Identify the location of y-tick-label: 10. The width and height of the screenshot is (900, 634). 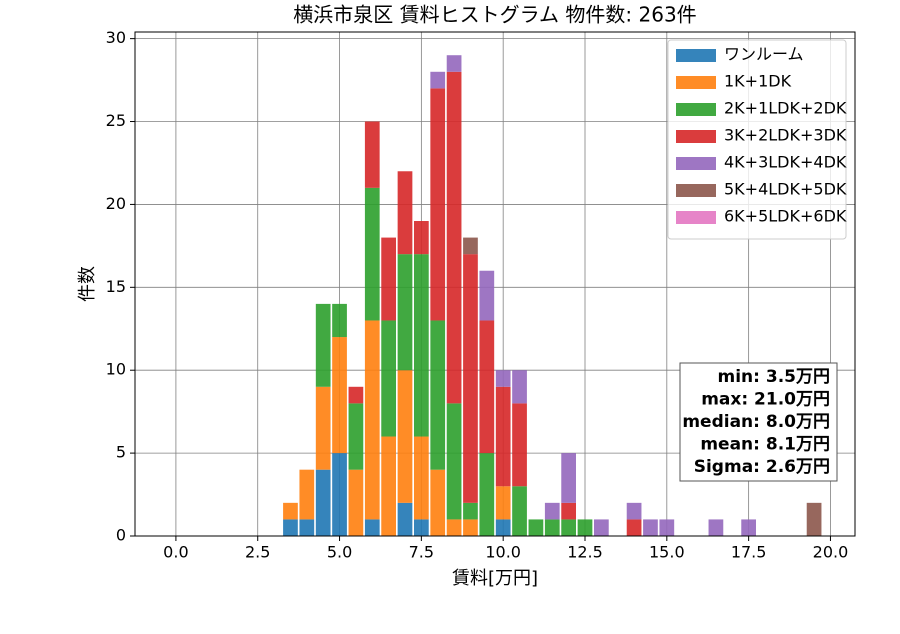
(116, 369).